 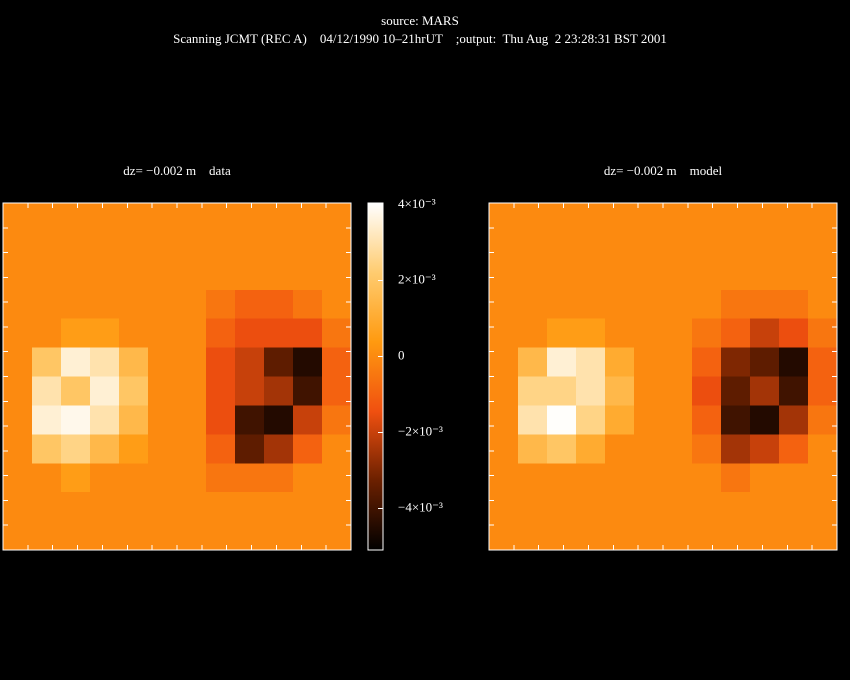 What do you see at coordinates (417, 203) in the screenshot?
I see `colorbar-tick-label: 4×10⁻³` at bounding box center [417, 203].